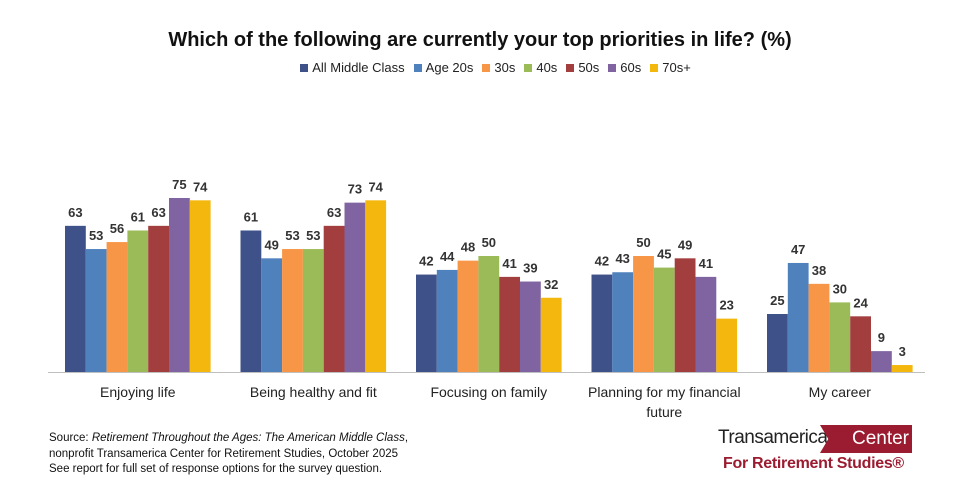 The height and width of the screenshot is (501, 960). I want to click on legend-item: 70s+, so click(670, 67).